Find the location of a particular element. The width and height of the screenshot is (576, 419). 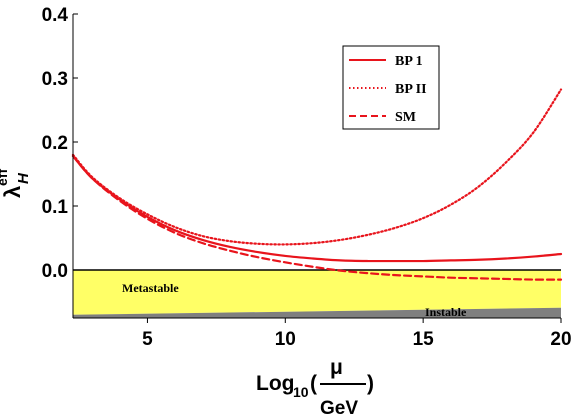

instable-region is located at coordinates (317, 312).